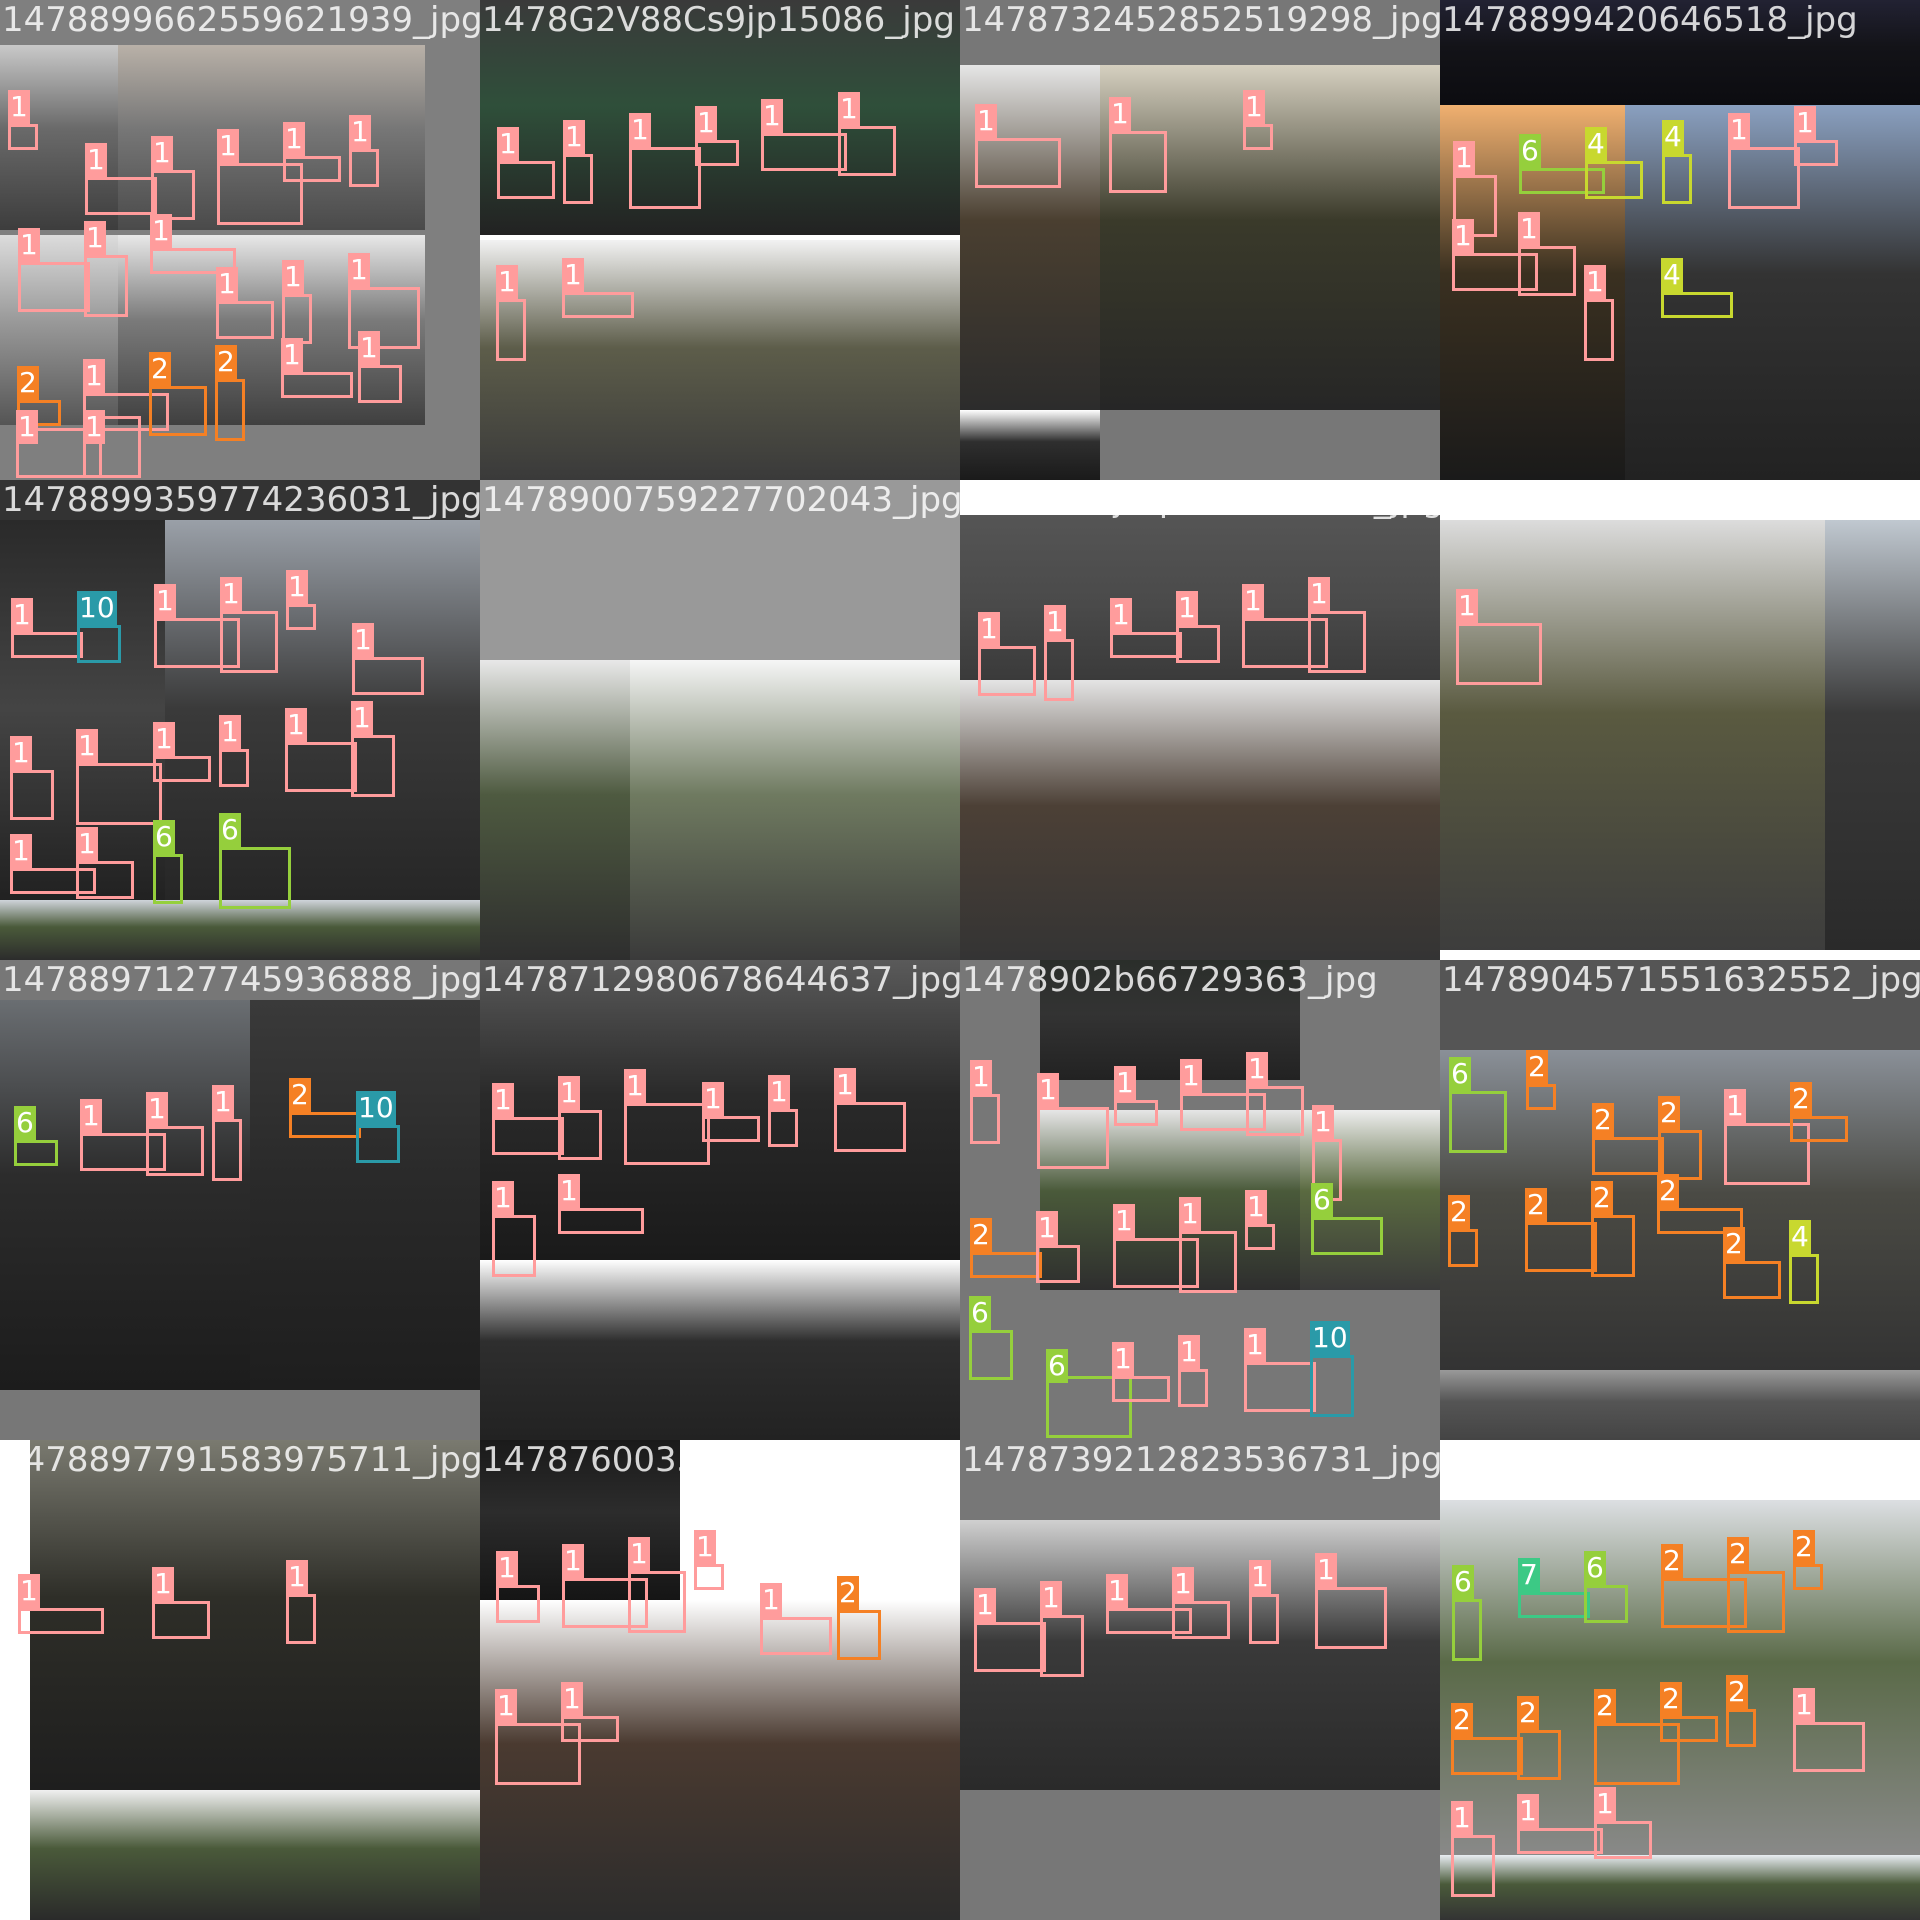  I want to click on tile-filename: 1478901jRq2lB1082226_jpg, so click(1201, 500).